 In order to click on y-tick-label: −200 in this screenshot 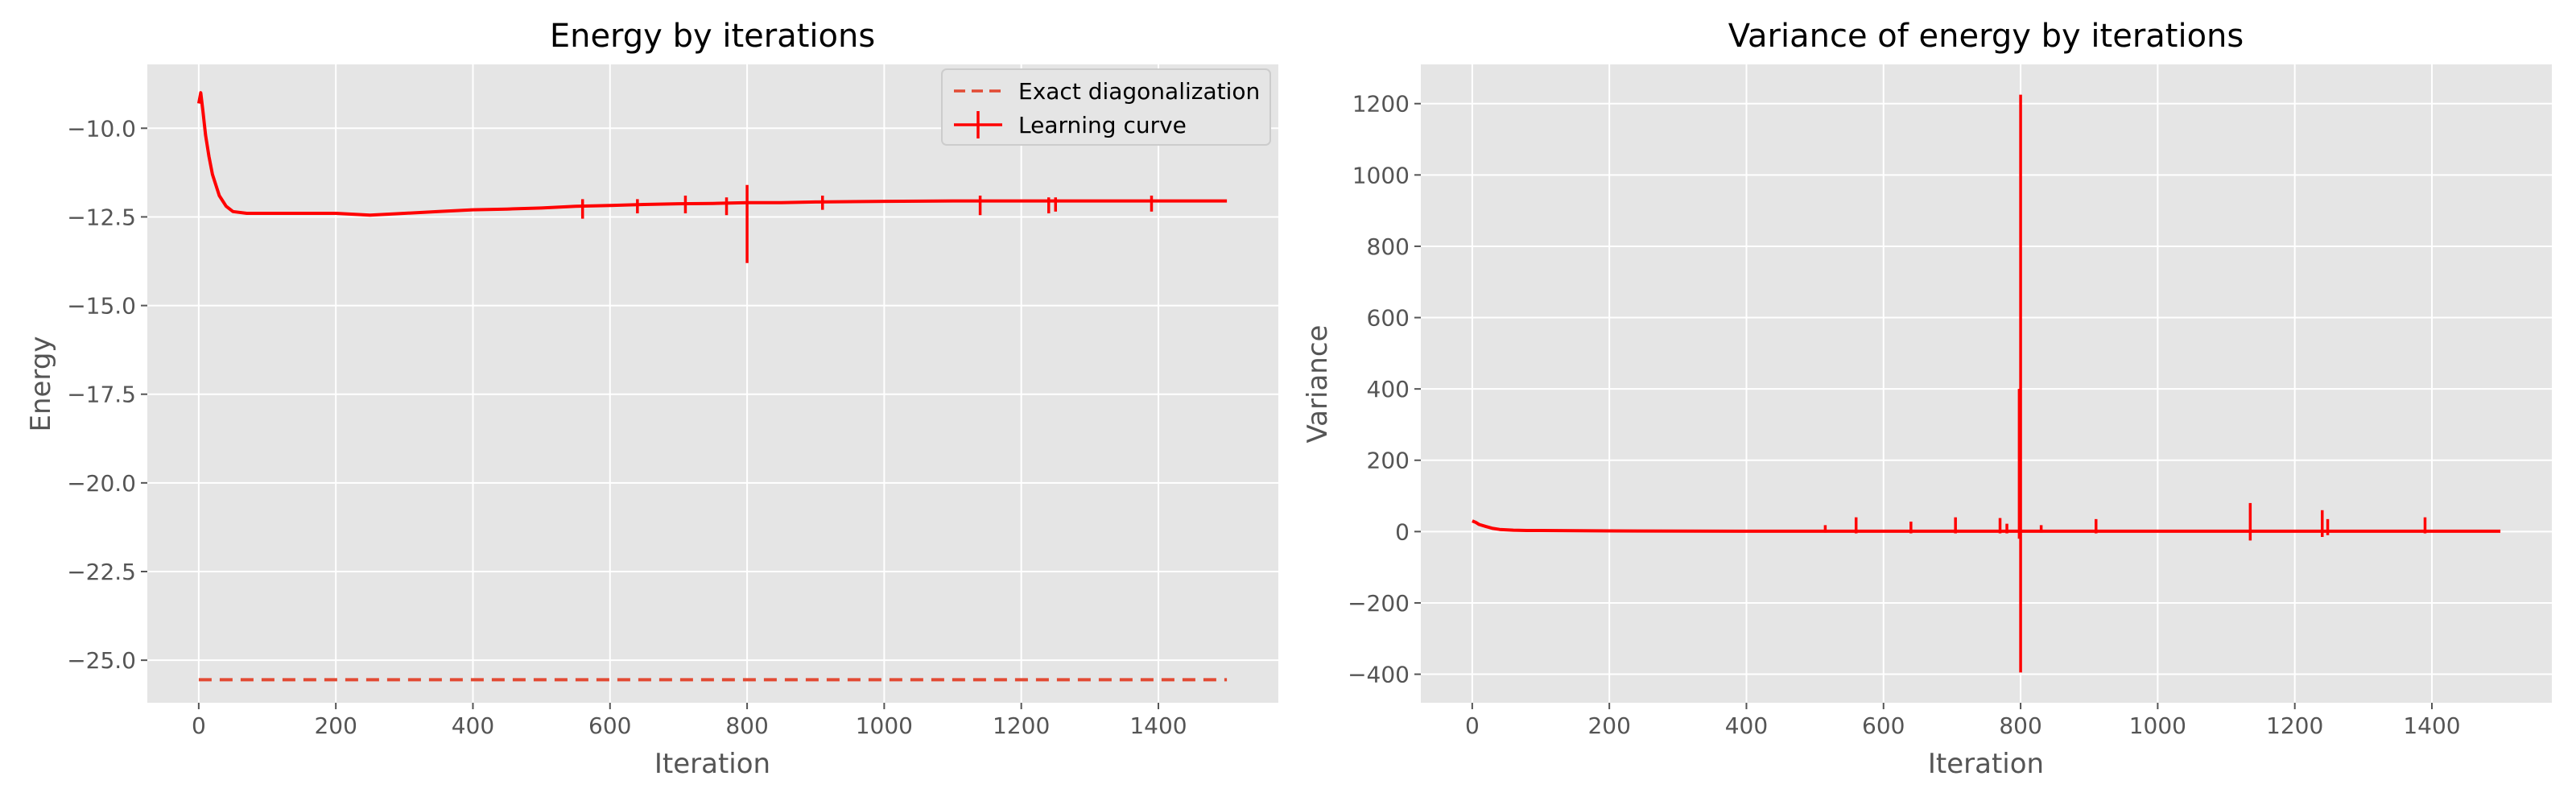, I will do `click(1379, 603)`.